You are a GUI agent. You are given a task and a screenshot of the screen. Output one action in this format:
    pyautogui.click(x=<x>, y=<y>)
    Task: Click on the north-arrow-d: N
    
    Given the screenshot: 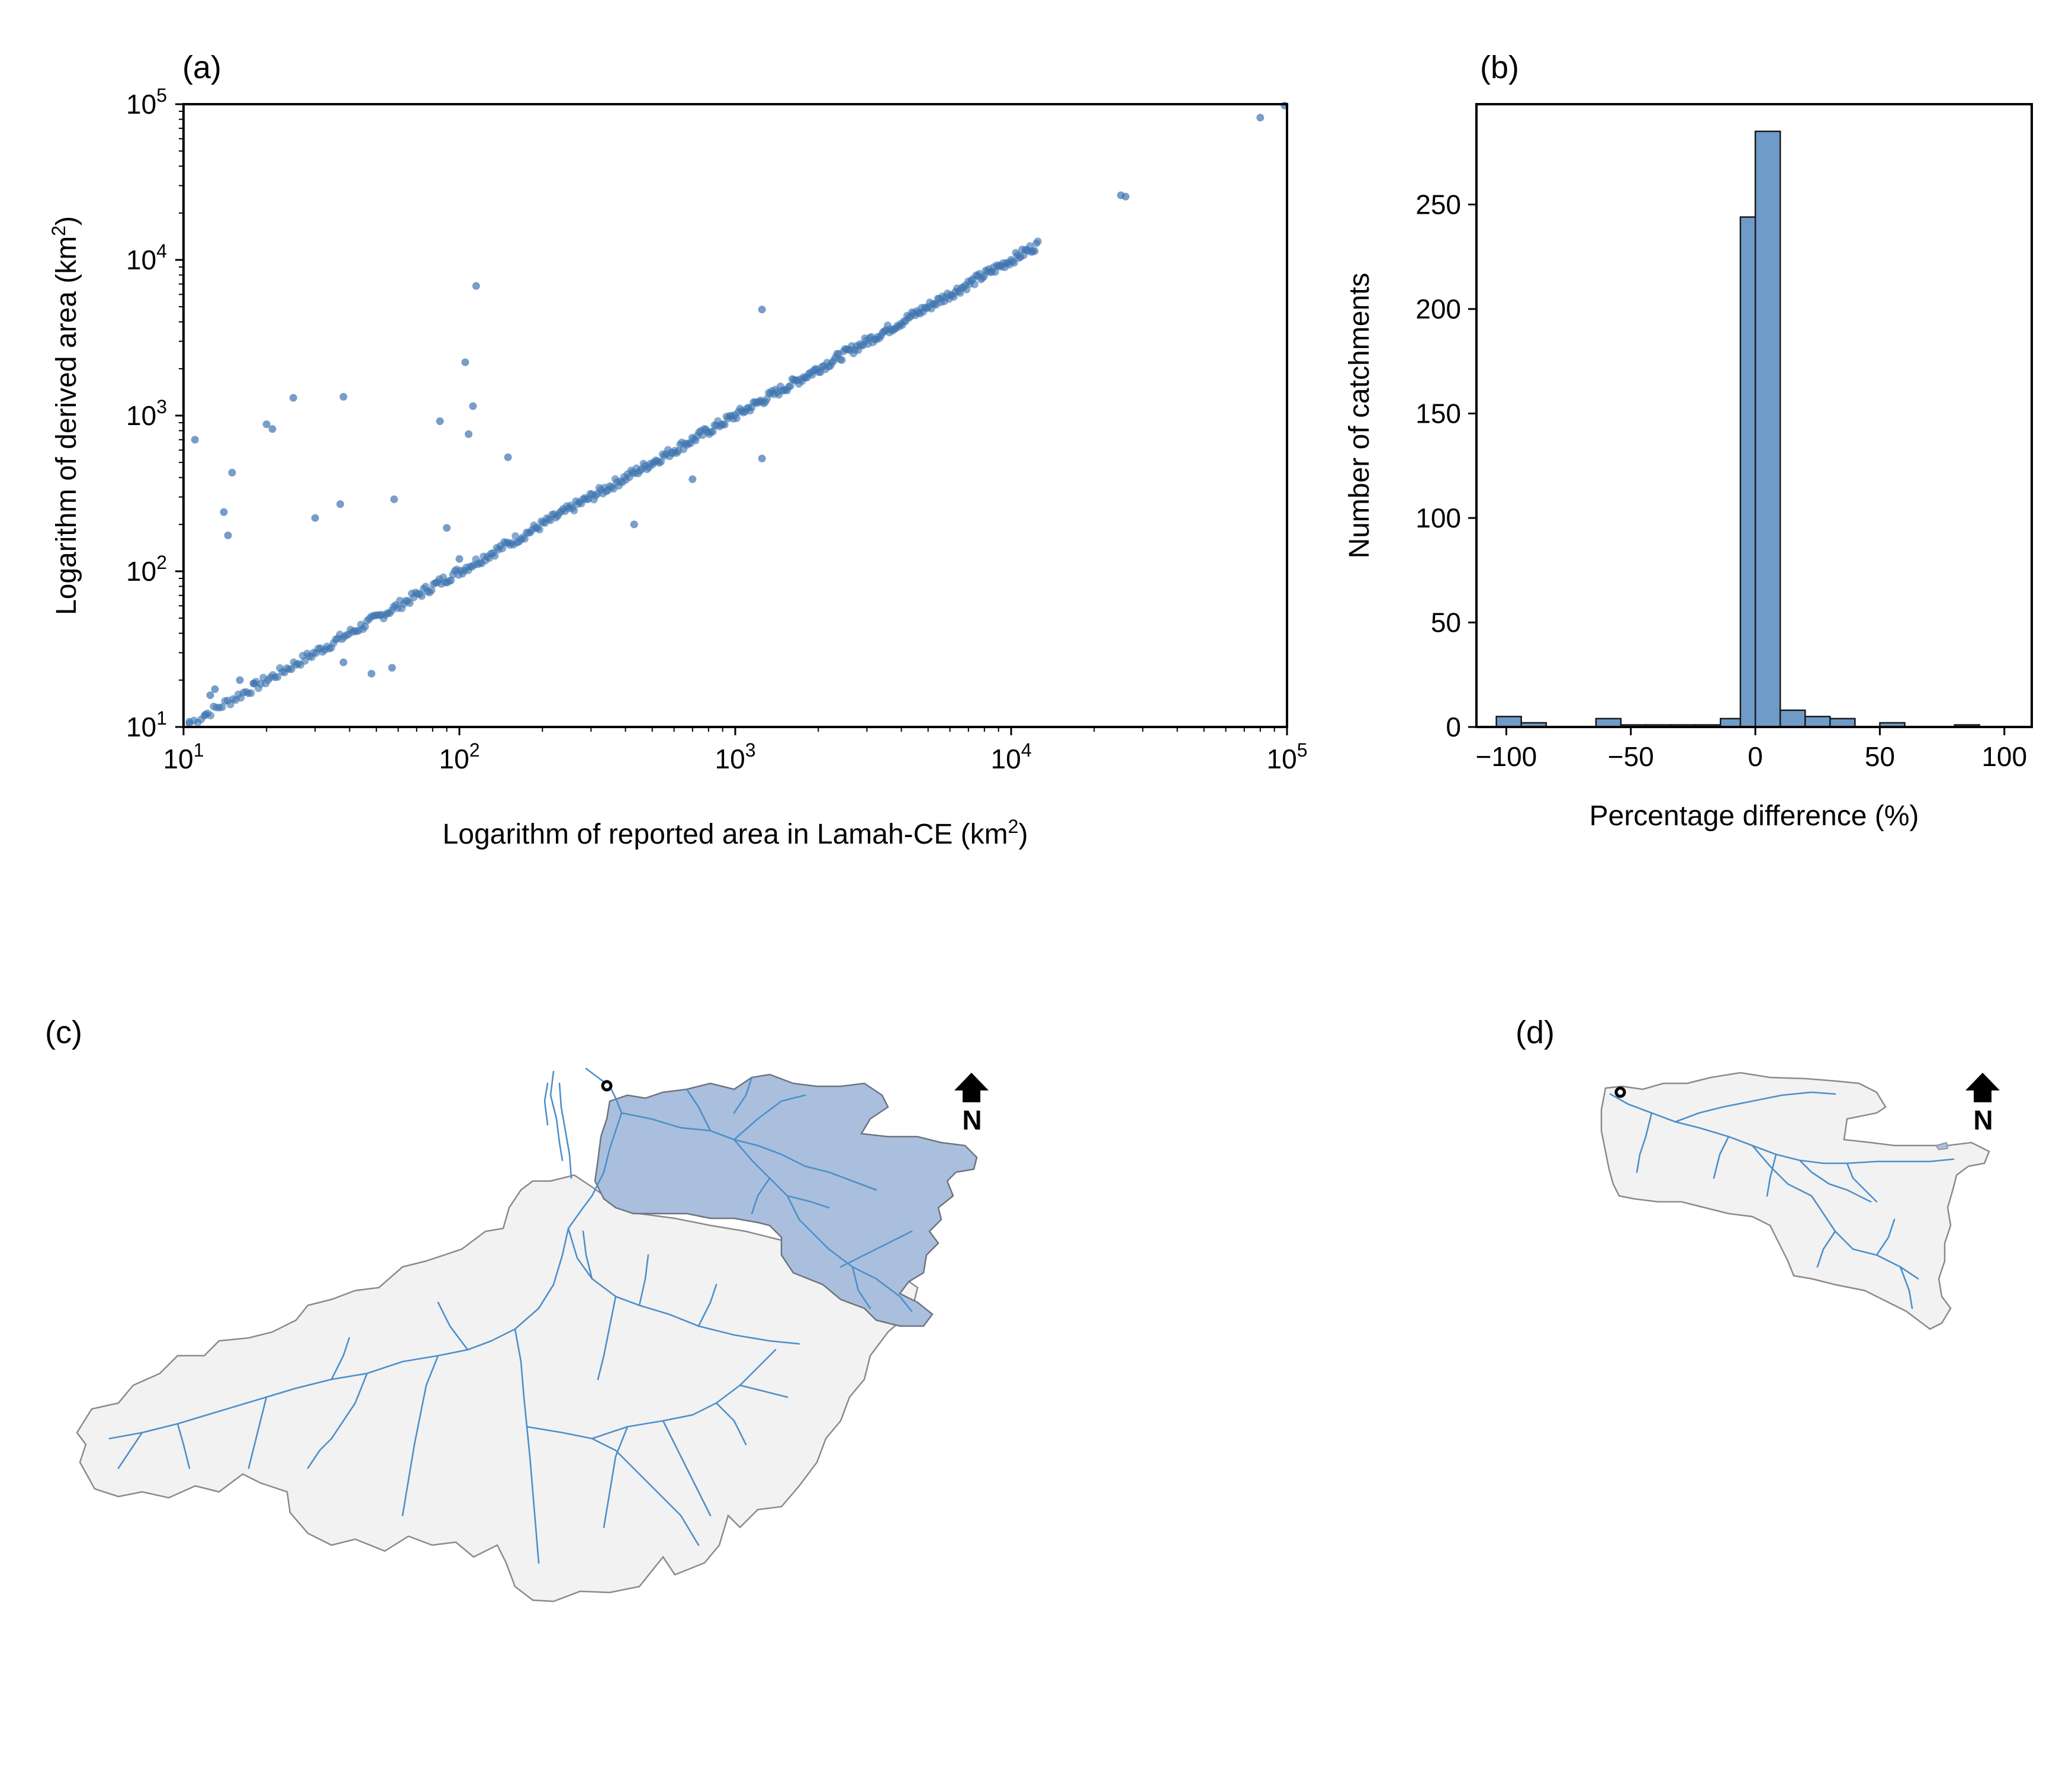 What is the action you would take?
    pyautogui.click(x=1982, y=1104)
    